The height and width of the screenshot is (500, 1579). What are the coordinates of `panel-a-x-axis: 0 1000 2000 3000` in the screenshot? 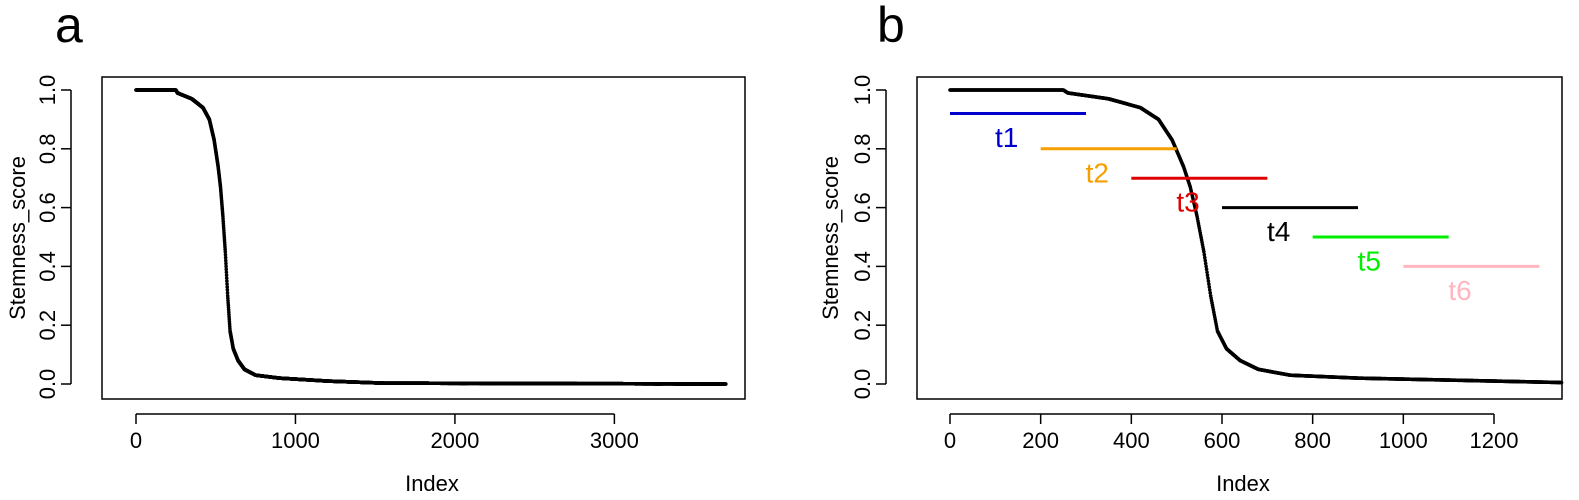 It's located at (384, 433).